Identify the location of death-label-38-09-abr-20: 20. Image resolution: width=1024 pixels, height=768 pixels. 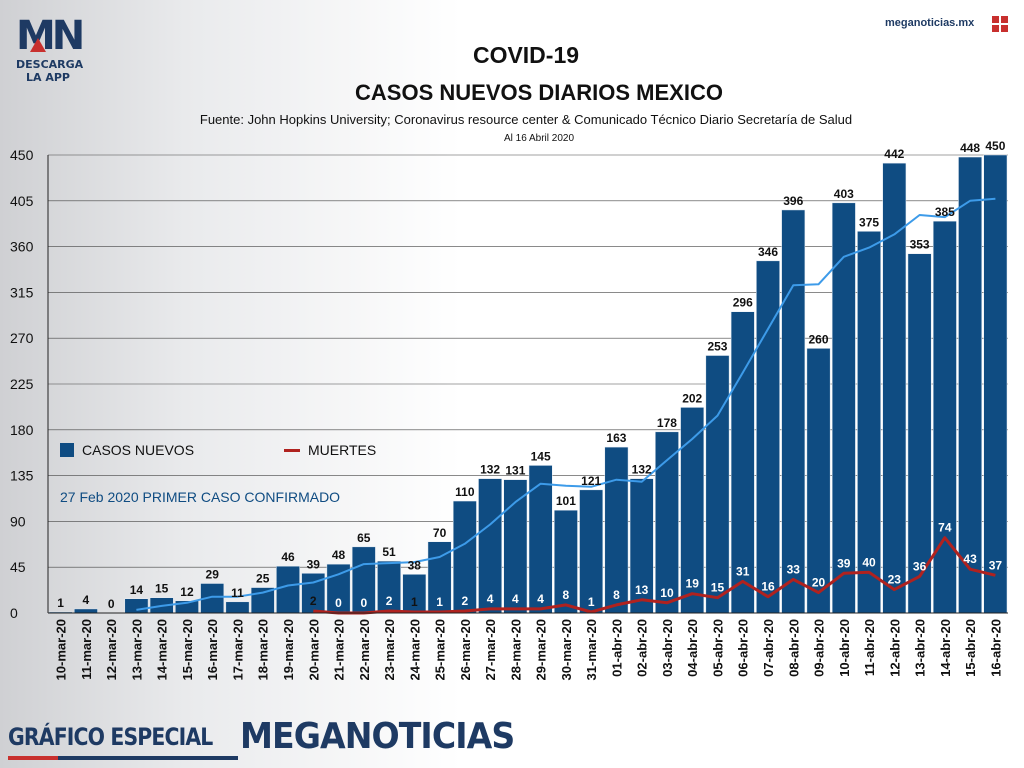
(819, 583).